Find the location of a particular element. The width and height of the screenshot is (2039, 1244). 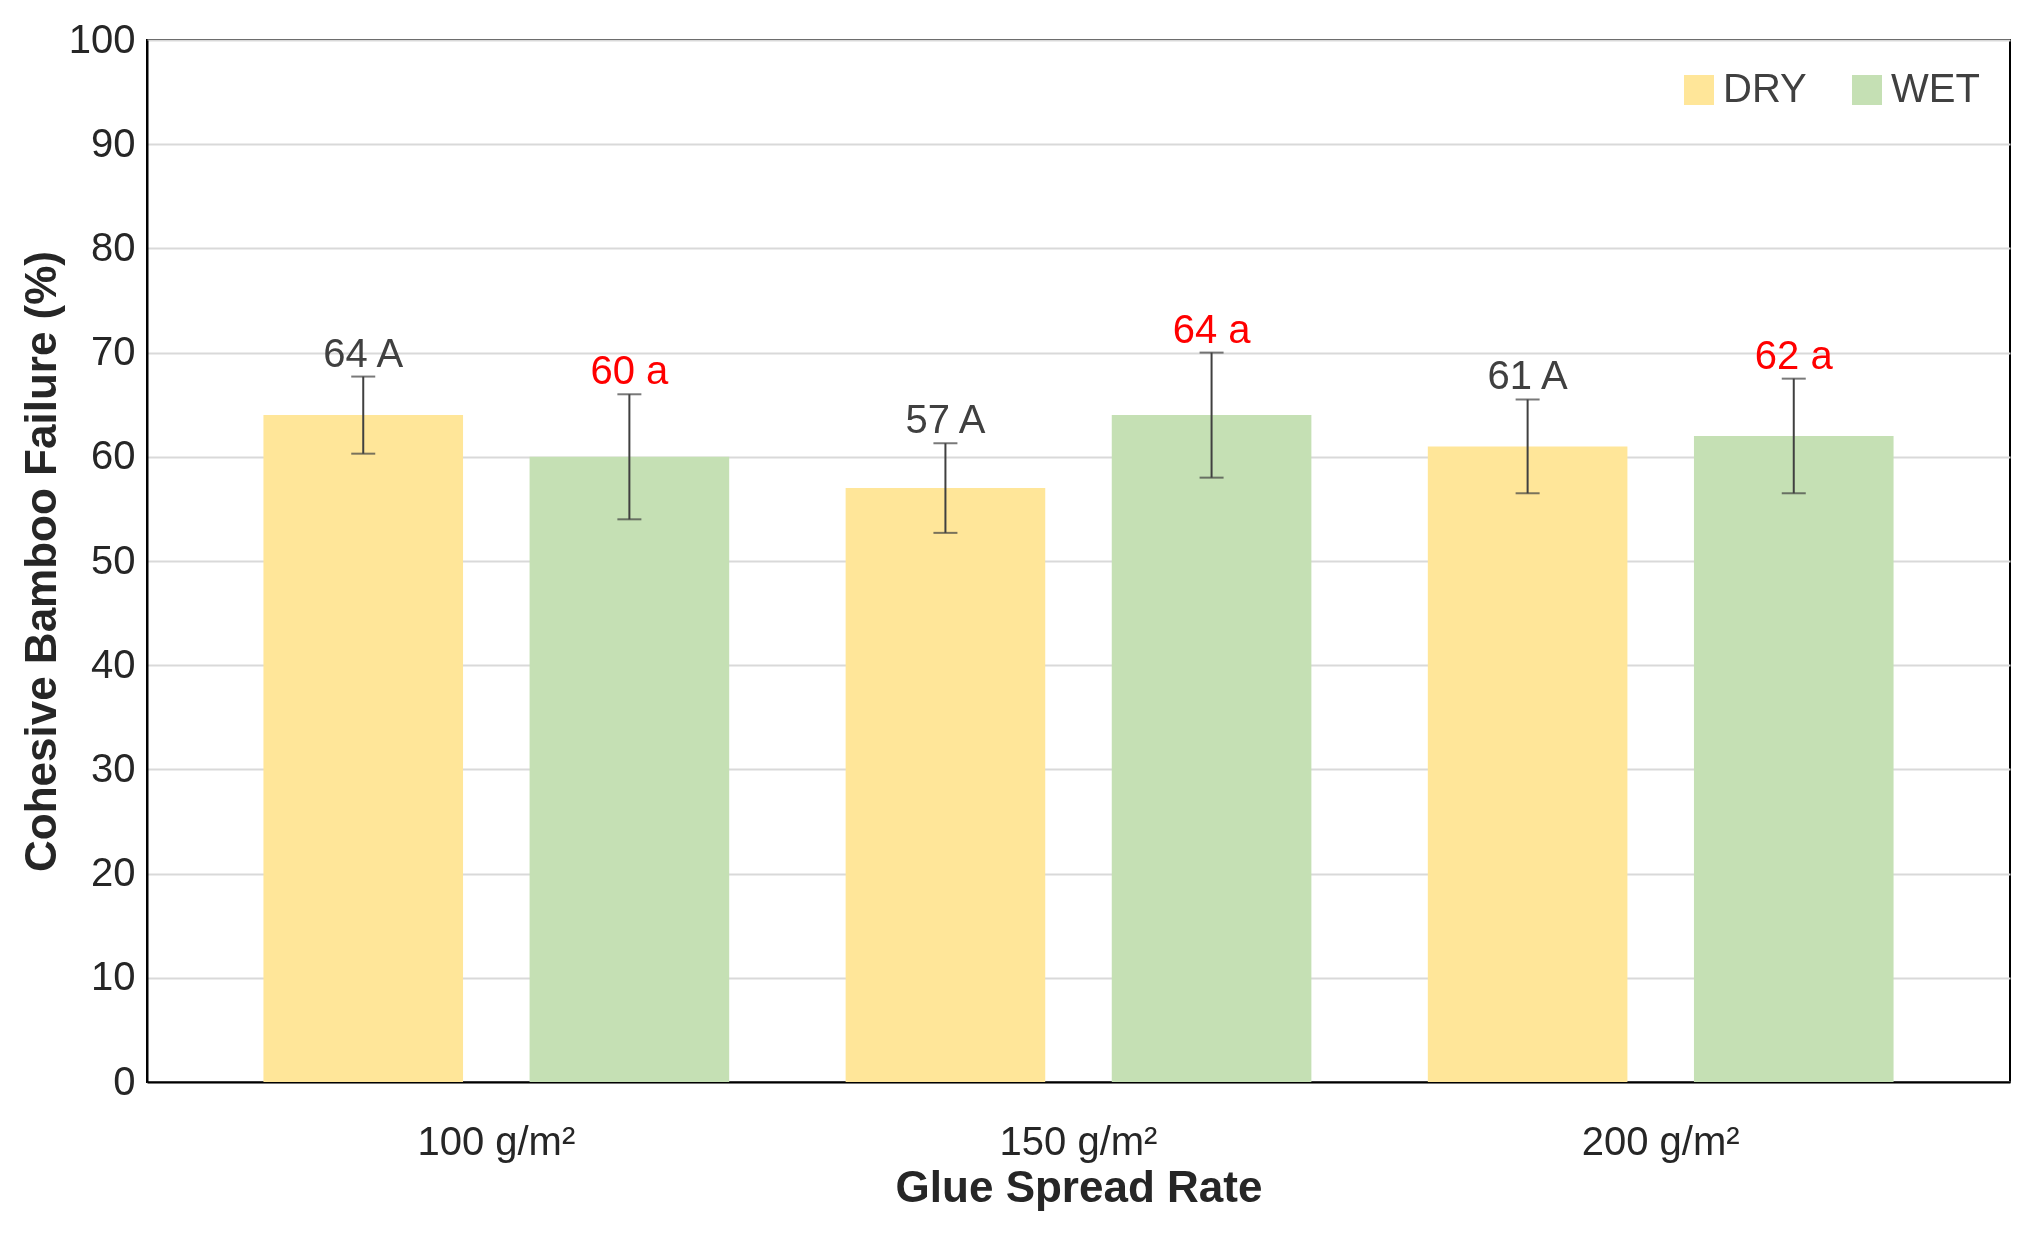

y-axis-title: Cohesive Bamboo Failure (%) is located at coordinates (40, 561).